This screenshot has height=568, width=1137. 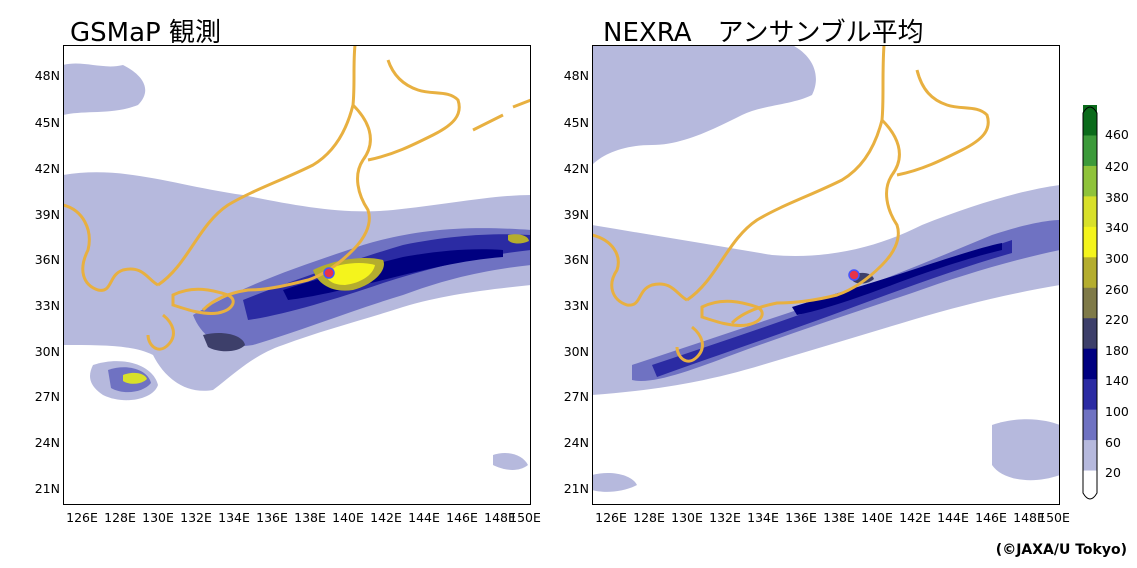 I want to click on colorbar-label: 300, so click(x=1117, y=258).